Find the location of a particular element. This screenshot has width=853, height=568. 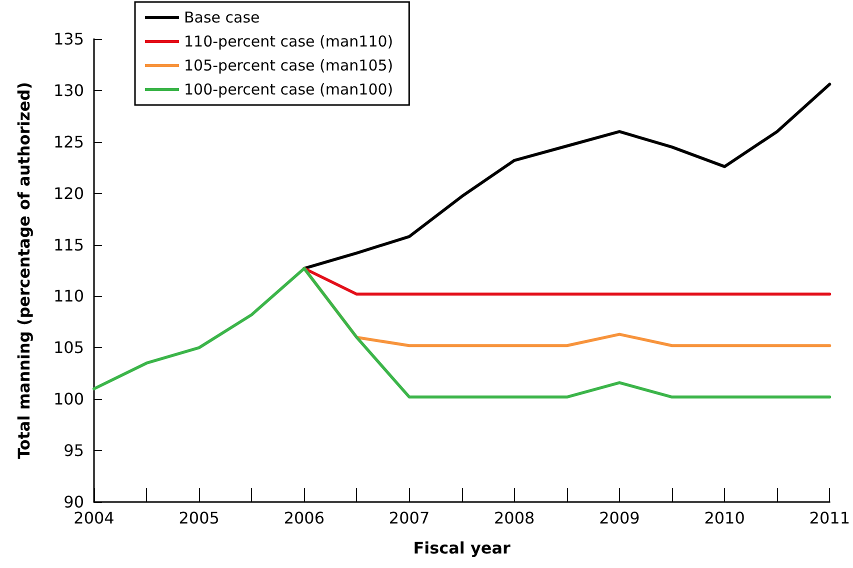

y-tick-label: 95 is located at coordinates (74, 450).